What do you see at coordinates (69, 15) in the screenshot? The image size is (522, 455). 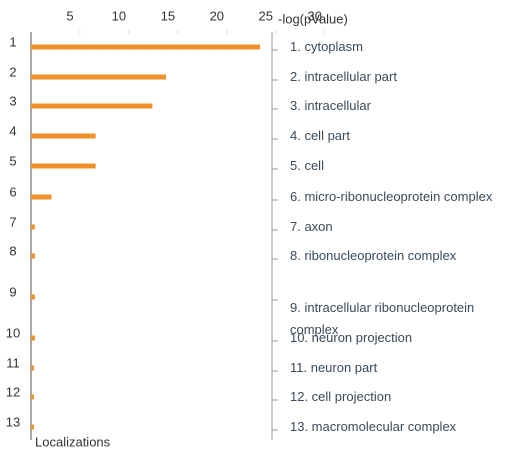 I see `x-tick-label: 5` at bounding box center [69, 15].